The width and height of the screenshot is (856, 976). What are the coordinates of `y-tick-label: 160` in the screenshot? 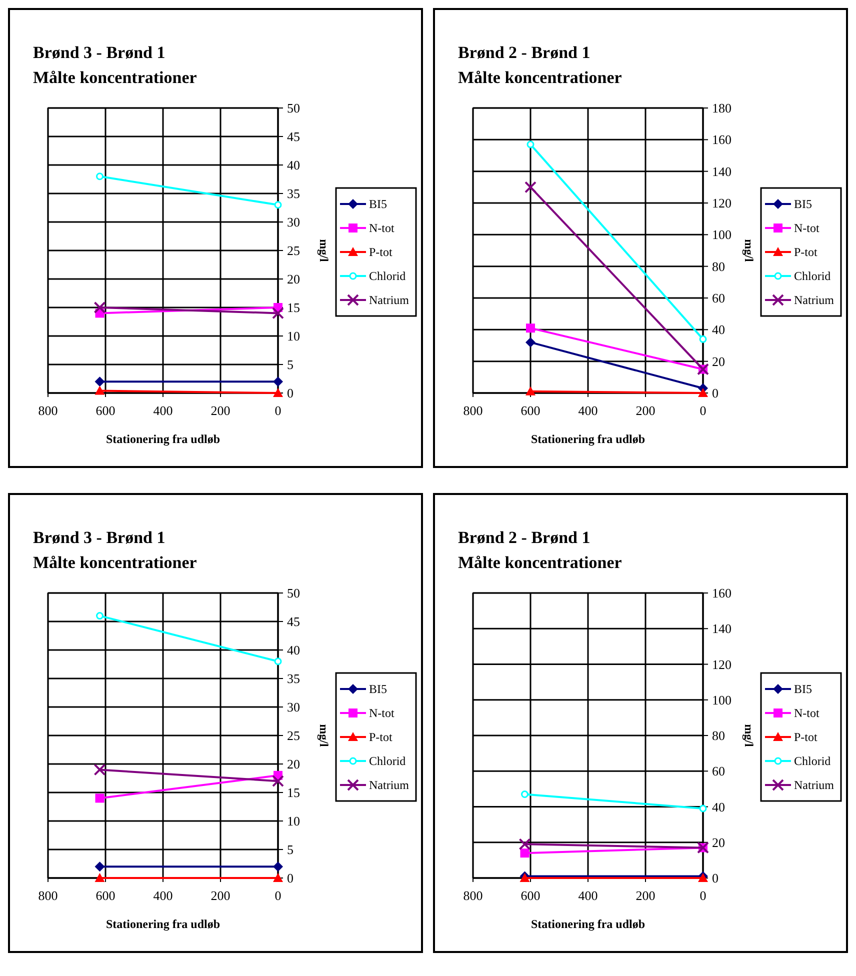 It's located at (722, 140).